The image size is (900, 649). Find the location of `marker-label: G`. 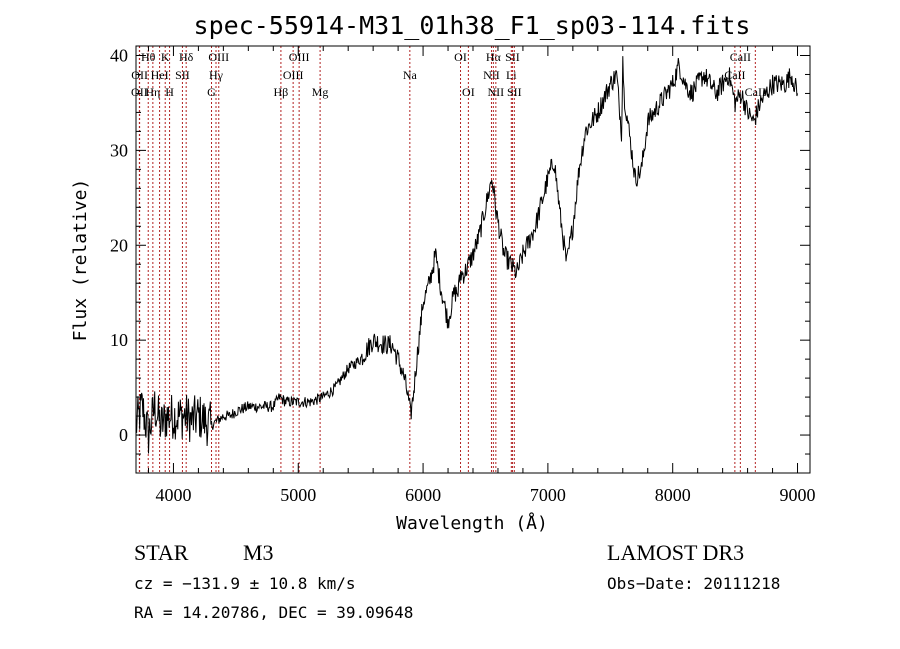

marker-label: G is located at coordinates (211, 92).